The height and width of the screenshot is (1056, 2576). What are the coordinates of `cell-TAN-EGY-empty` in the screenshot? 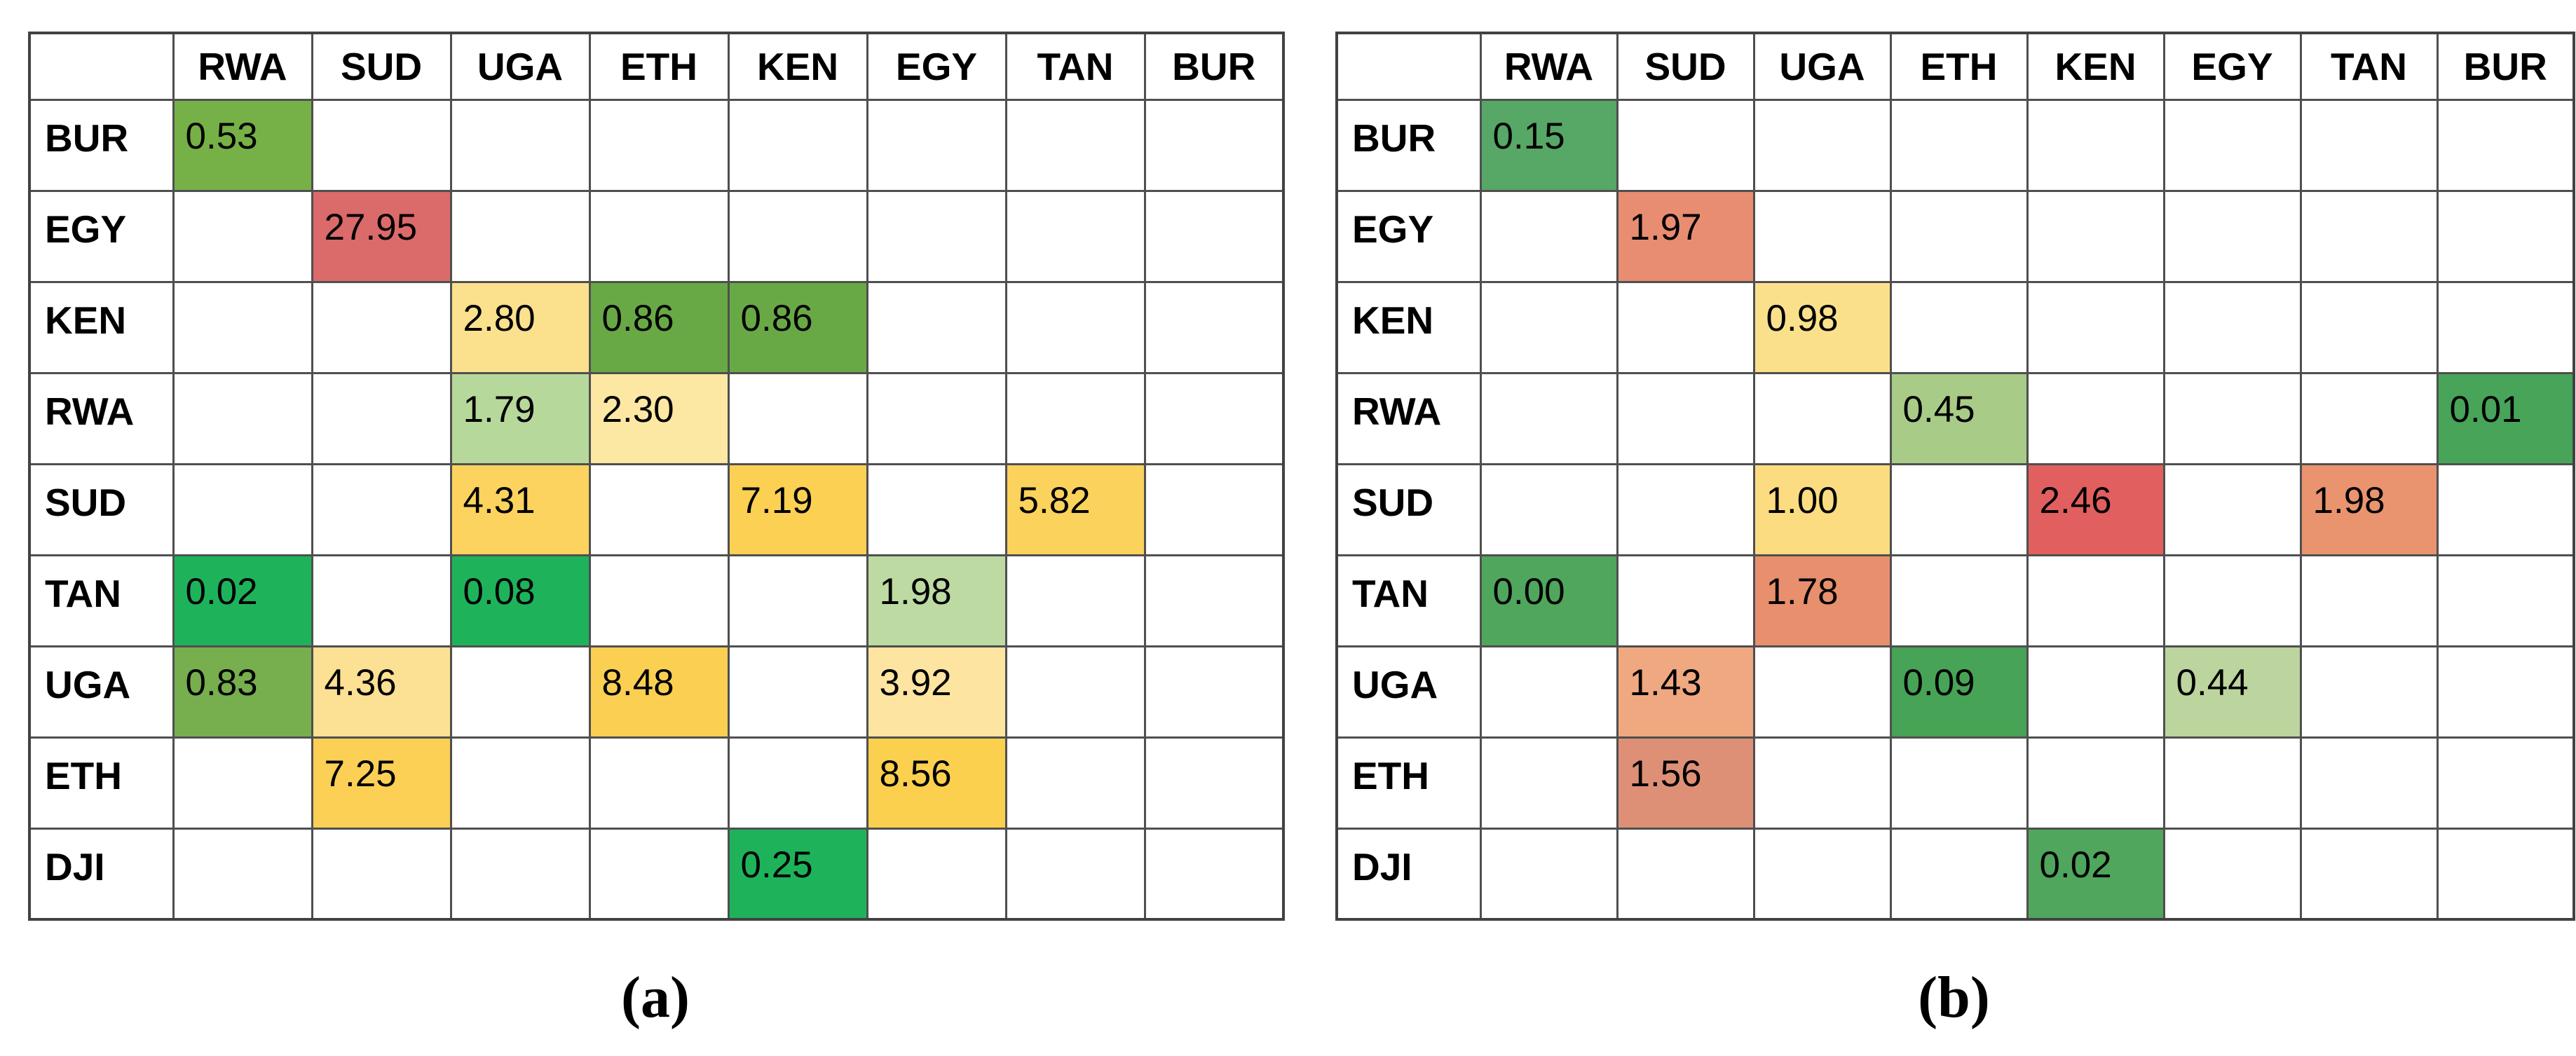 It's located at (2232, 600).